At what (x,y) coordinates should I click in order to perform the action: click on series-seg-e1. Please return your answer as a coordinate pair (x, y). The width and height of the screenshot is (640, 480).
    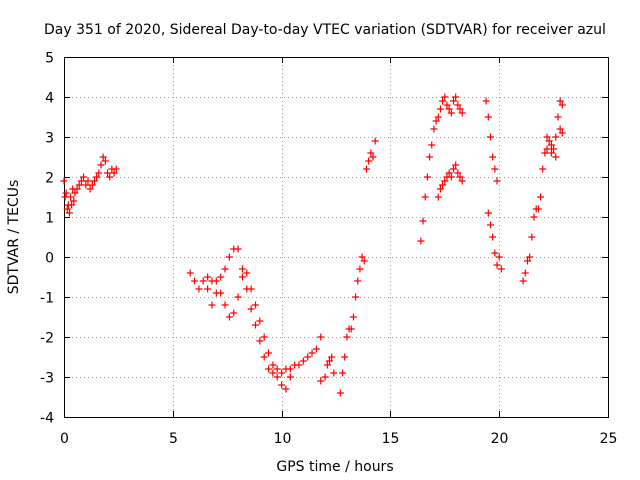
    Looking at the image, I should click on (441, 169).